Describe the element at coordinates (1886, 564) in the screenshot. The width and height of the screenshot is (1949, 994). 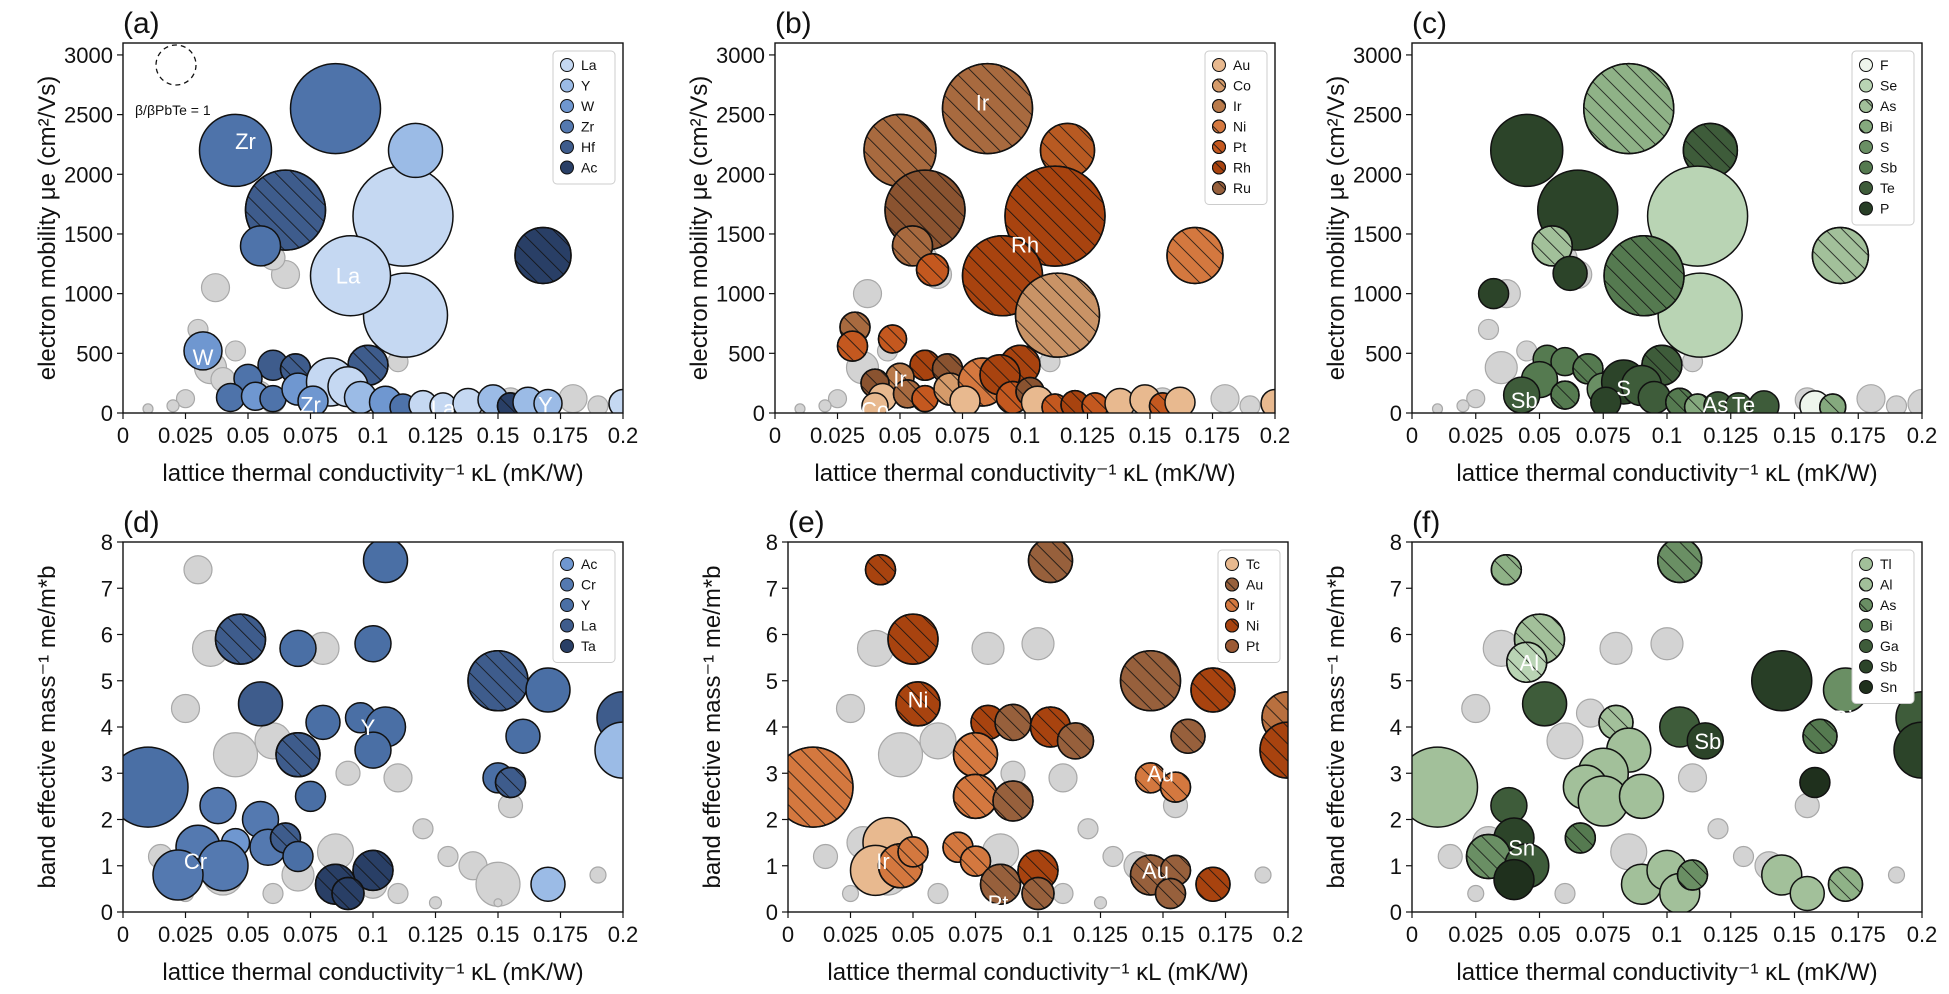
I see `legend-label: Tl` at that location.